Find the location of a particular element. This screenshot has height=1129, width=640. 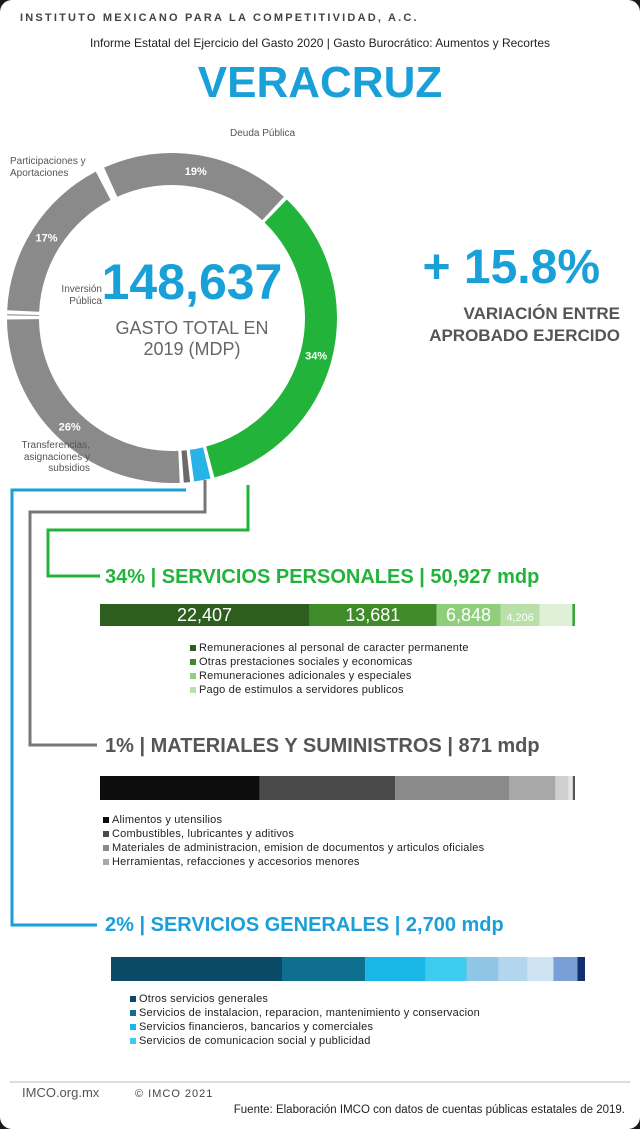

segment-label: 22,407 is located at coordinates (204, 615).